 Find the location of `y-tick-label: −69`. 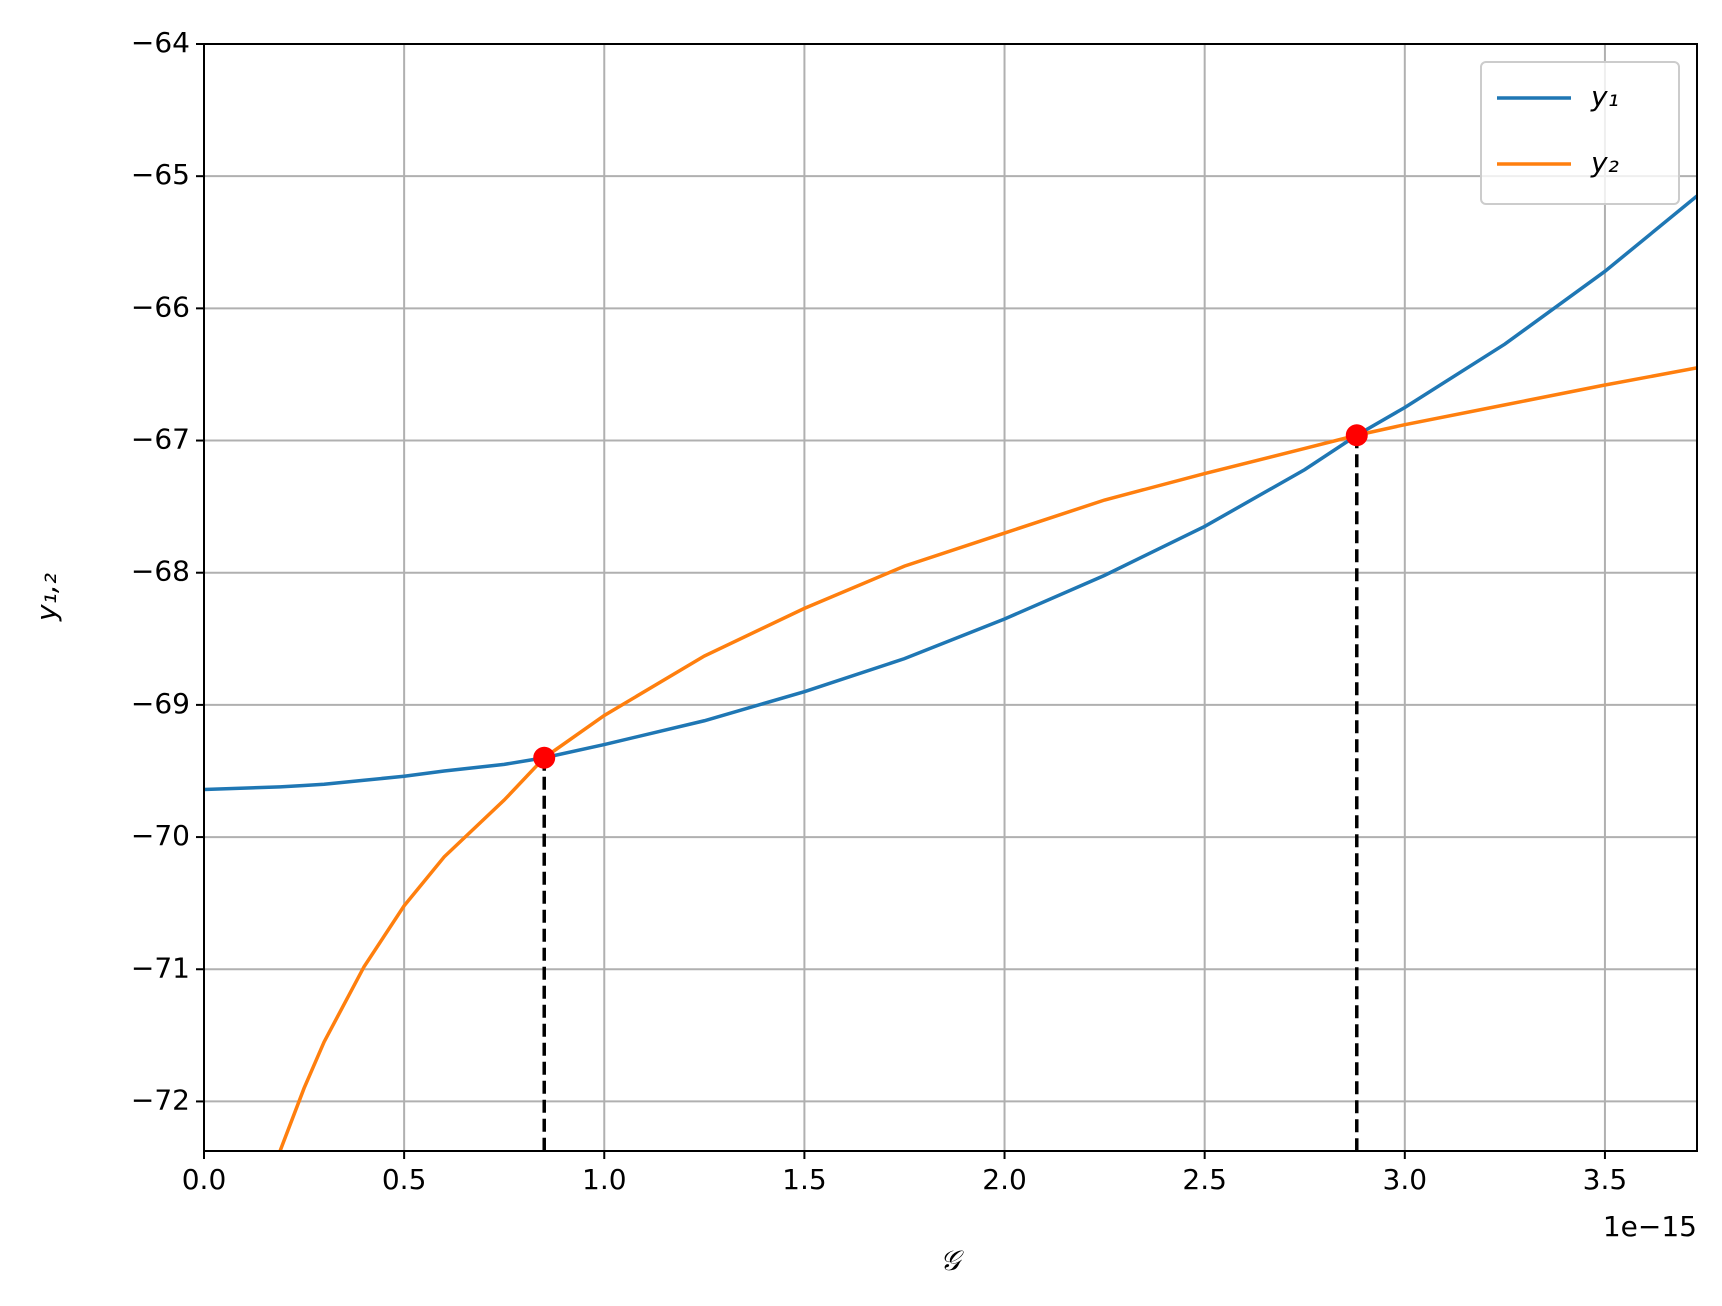

y-tick-label: −69 is located at coordinates (160, 703).